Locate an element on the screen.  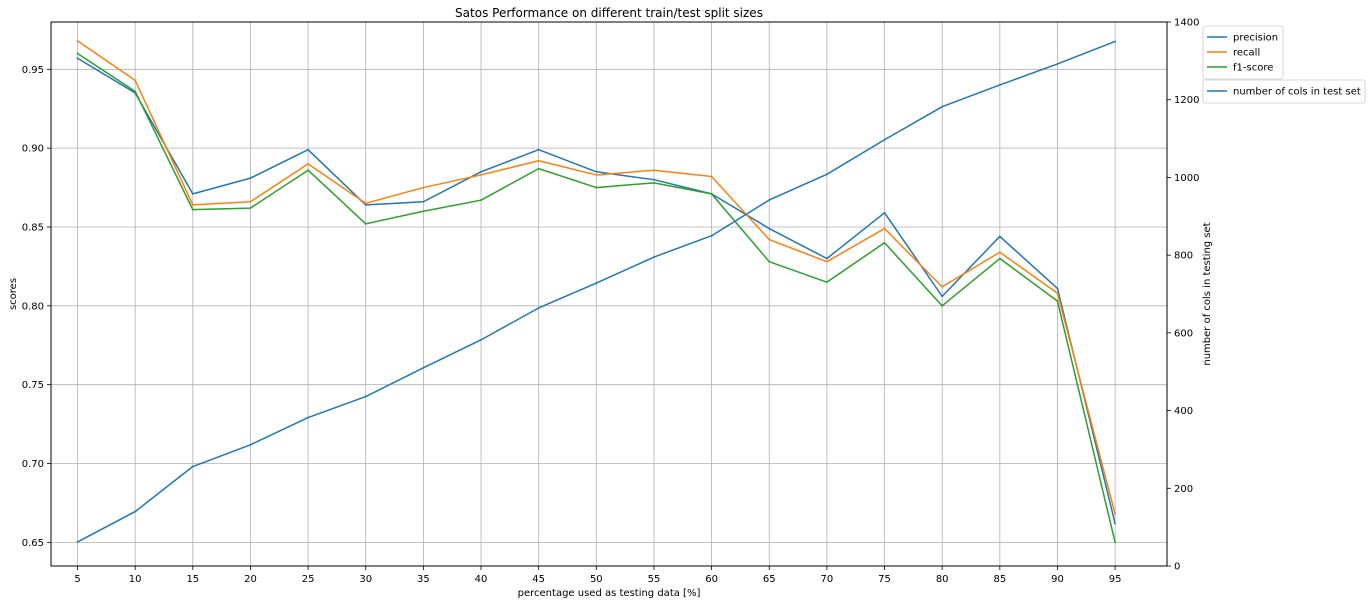
y2-tick-label: 1400 is located at coordinates (1186, 23).